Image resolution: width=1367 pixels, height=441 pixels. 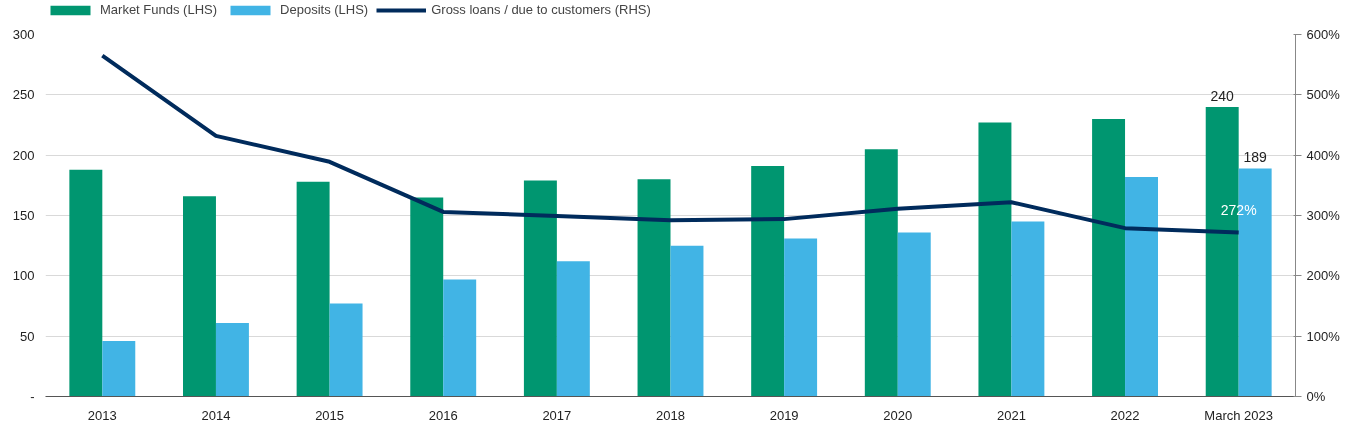 I want to click on x-tick-label: 2014, so click(x=216, y=415).